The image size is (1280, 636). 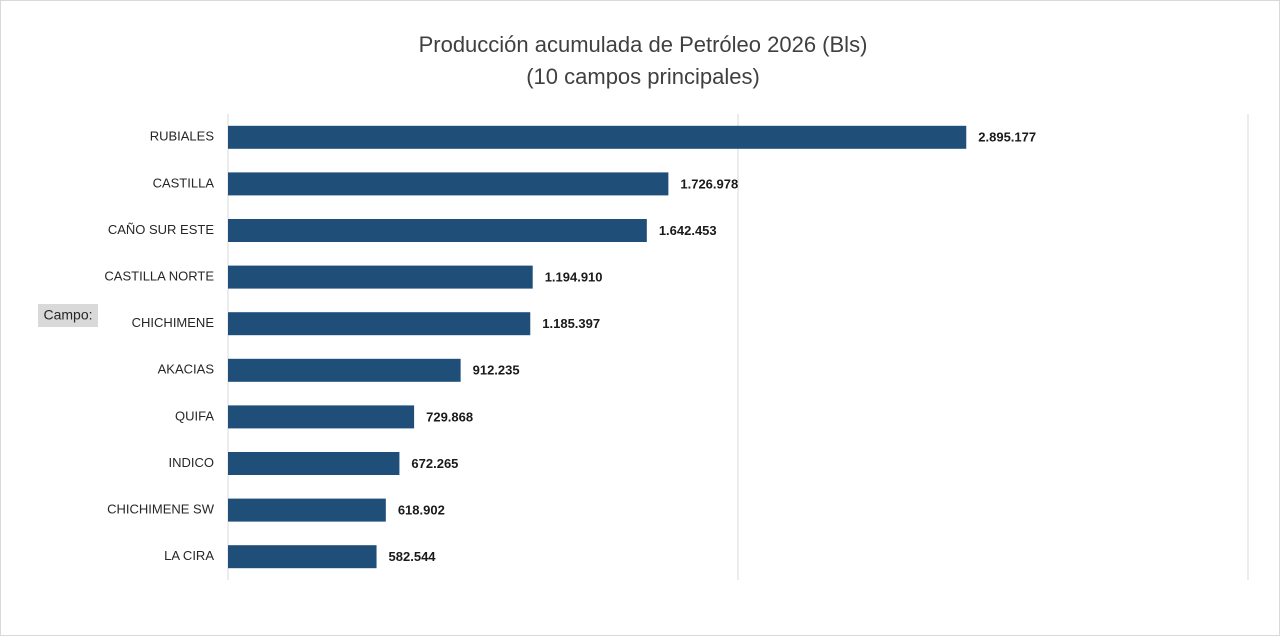 What do you see at coordinates (186, 369) in the screenshot?
I see `y-tick-label: AKACIAS` at bounding box center [186, 369].